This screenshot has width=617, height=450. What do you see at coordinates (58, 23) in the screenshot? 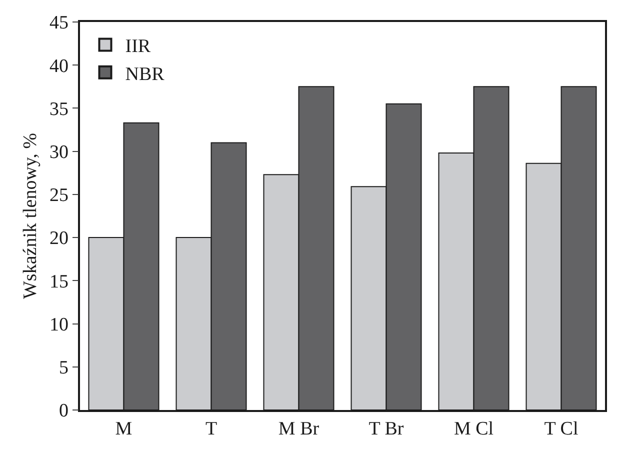
I see `y-tick-label: 45` at bounding box center [58, 23].